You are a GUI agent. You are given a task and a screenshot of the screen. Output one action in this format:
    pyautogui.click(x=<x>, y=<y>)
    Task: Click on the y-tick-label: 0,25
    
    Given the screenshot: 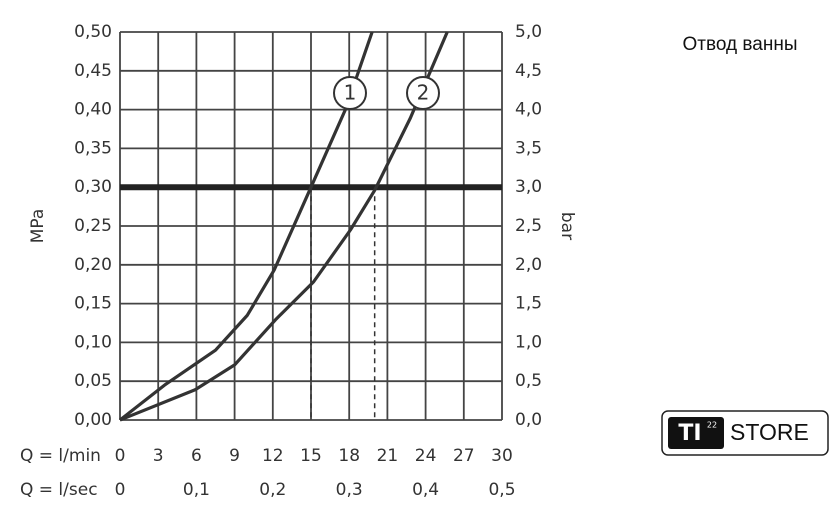 What is the action you would take?
    pyautogui.click(x=93, y=226)
    